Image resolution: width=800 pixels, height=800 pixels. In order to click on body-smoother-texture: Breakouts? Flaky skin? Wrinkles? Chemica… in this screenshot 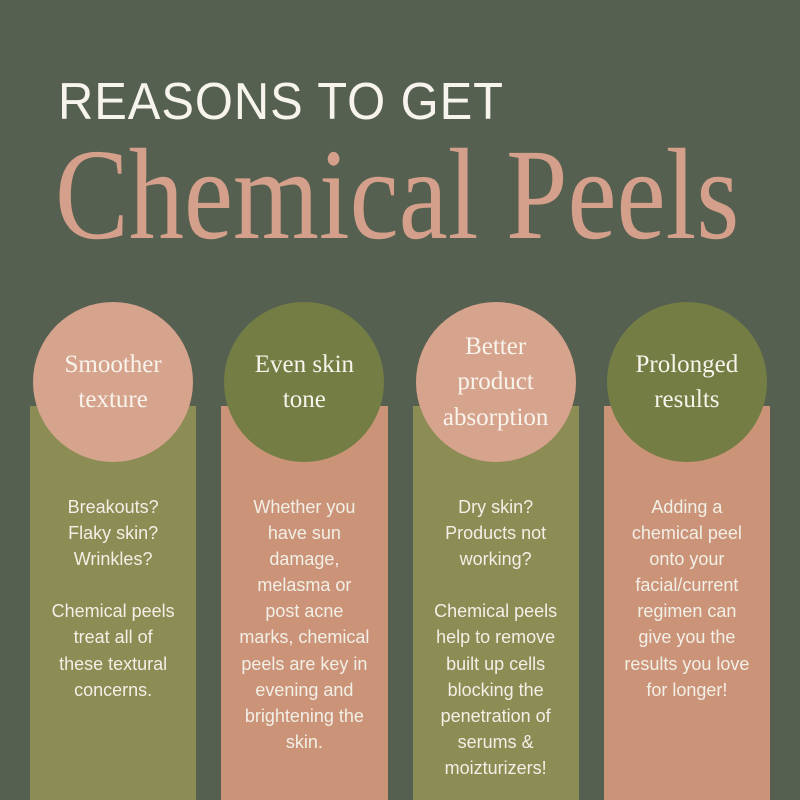, I will do `click(113, 598)`.